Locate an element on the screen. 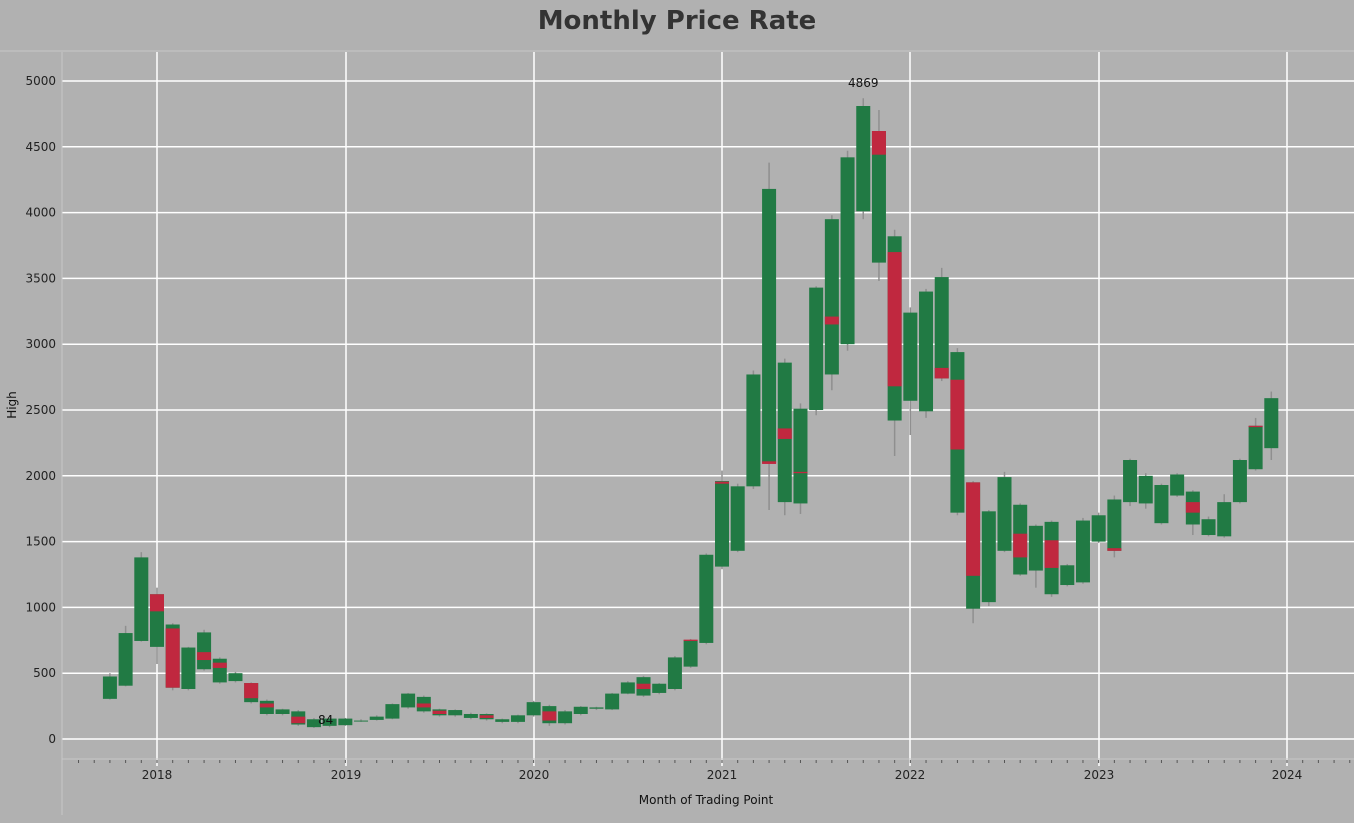 This screenshot has width=1354, height=823. x-tick-label: 2024 is located at coordinates (1287, 775).